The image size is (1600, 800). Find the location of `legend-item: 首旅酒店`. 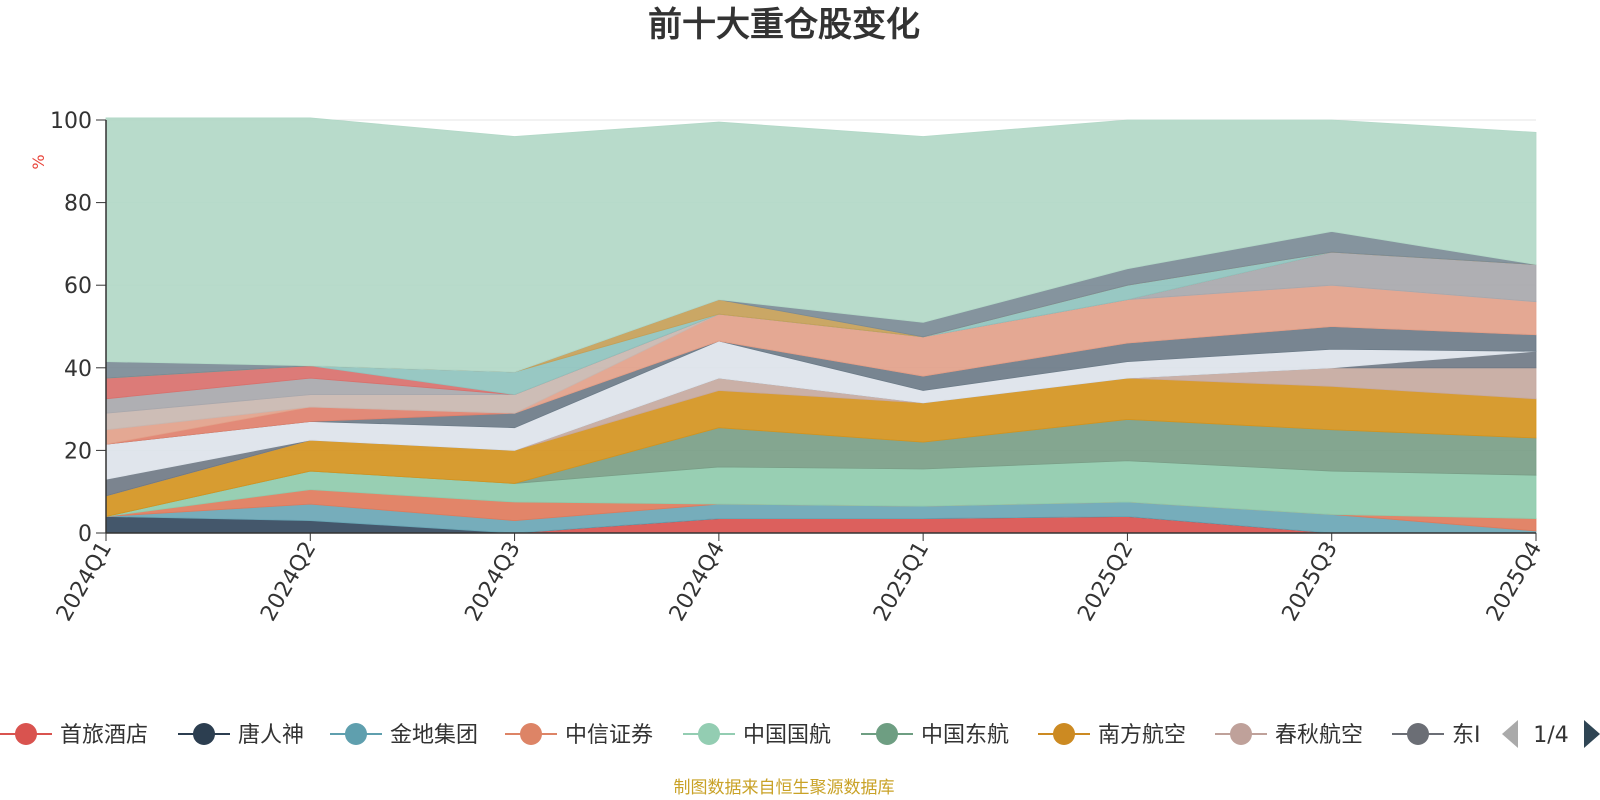

legend-item: 首旅酒店 is located at coordinates (74, 735).